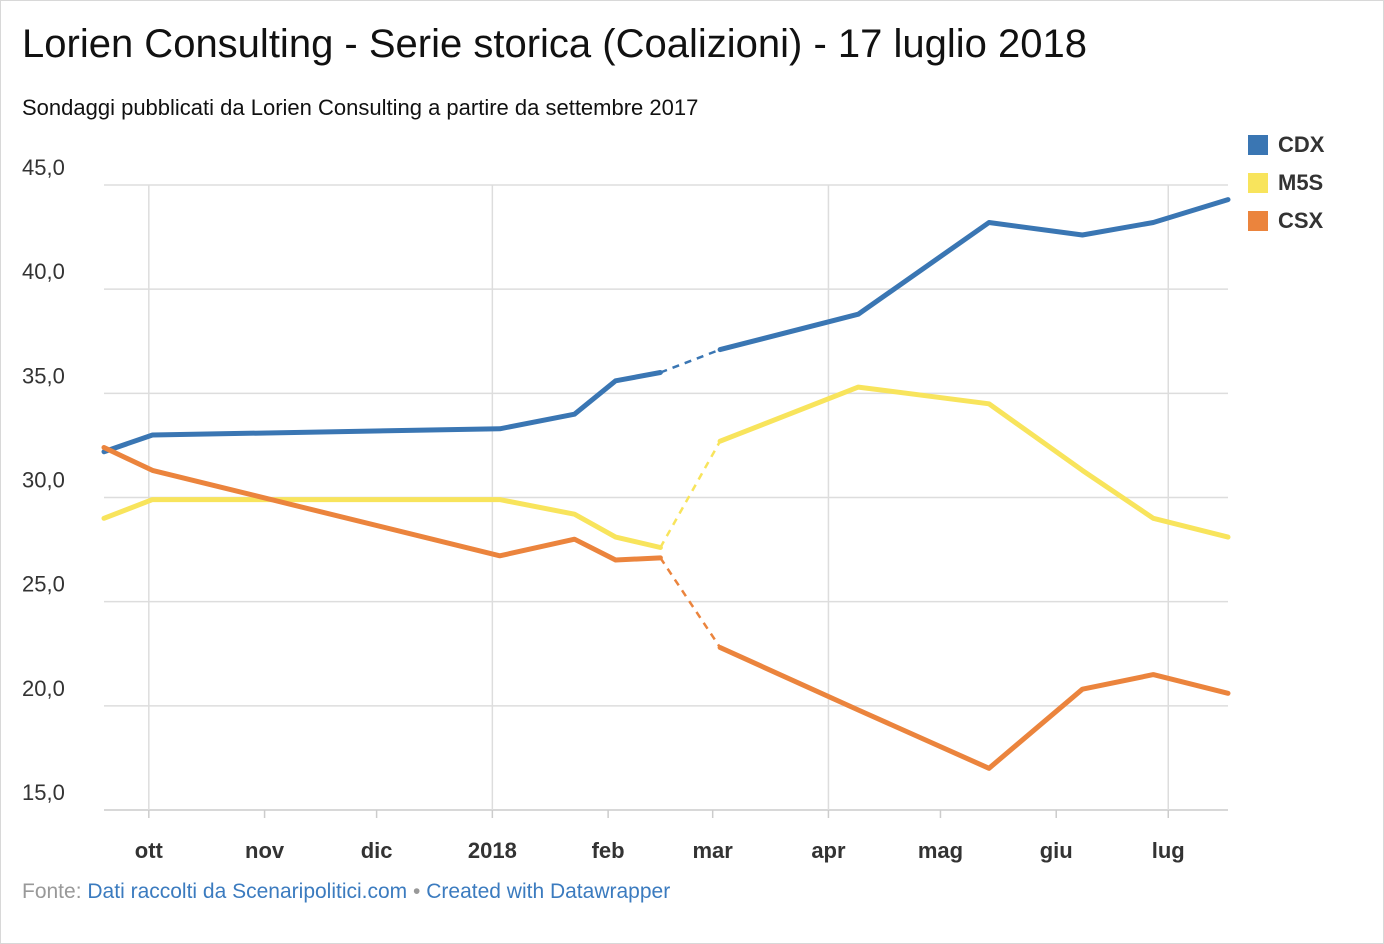 The height and width of the screenshot is (944, 1384). I want to click on legend: CDX M5S CSX, so click(1286, 183).